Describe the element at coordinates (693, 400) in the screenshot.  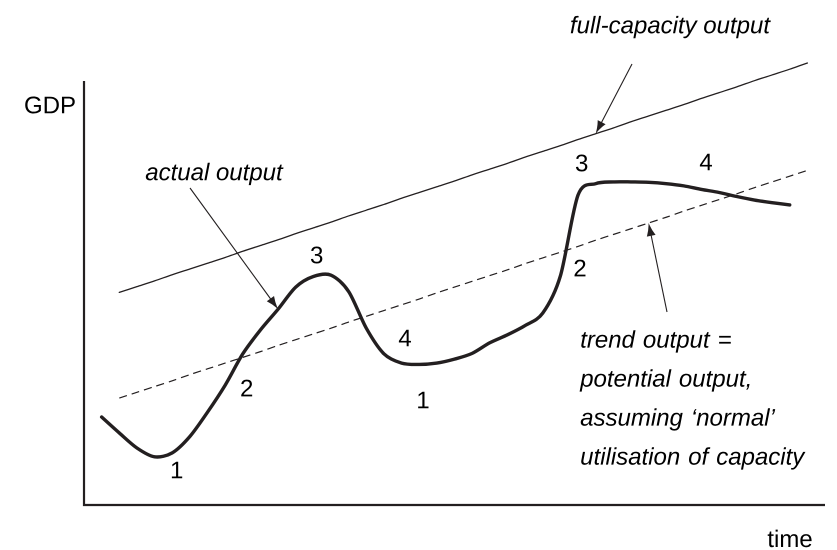
I see `annotation: trend output = potential output, assuming ‘normal’ utilisation of capacity` at that location.